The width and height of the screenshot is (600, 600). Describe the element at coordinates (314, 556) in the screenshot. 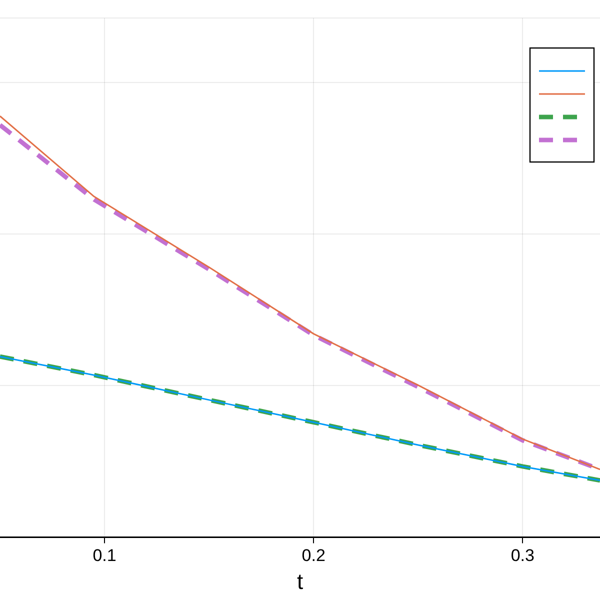

I see `x-tick-label: 0.2` at that location.